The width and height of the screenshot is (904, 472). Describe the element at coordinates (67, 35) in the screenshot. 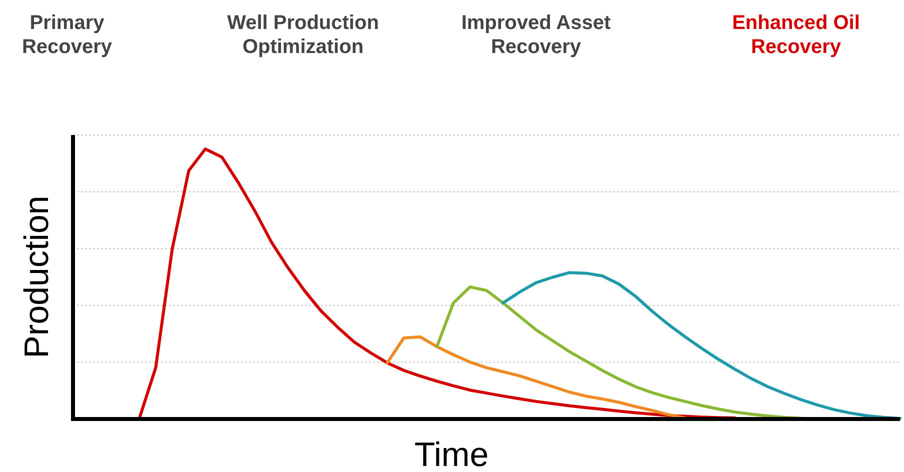

I see `text: Primary Recovery` at that location.